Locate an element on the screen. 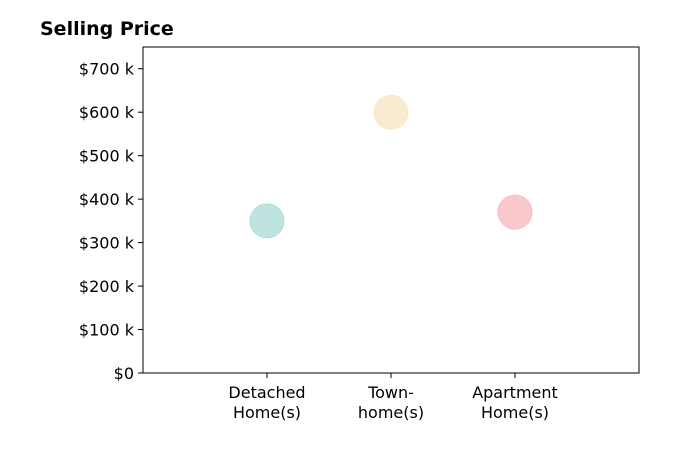  y-tick-label: $500 k is located at coordinates (107, 156).